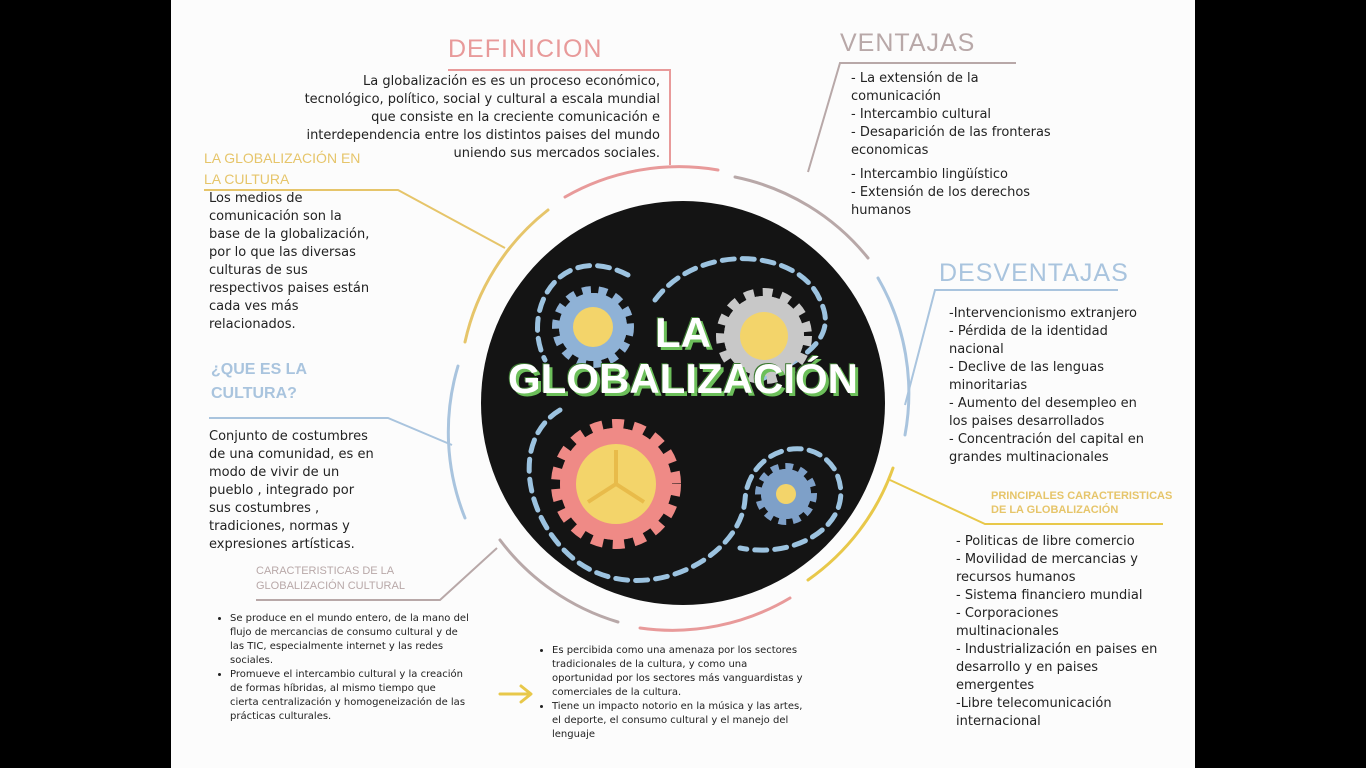  I want to click on line-definicion, so click(559, 117).